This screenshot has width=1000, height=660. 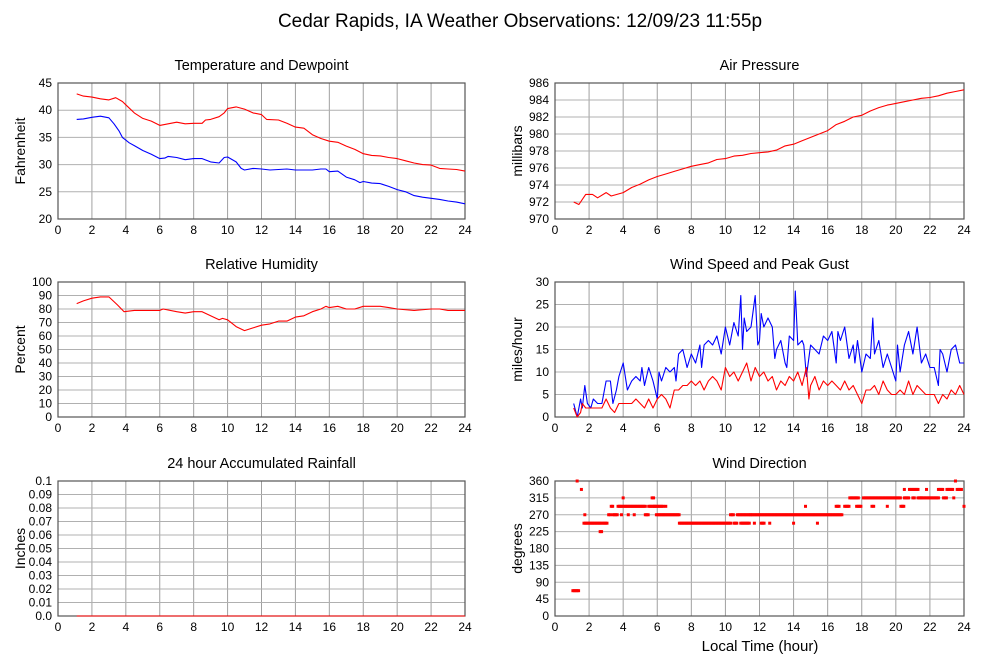 What do you see at coordinates (20, 349) in the screenshot?
I see `y-axis-label: Percent` at bounding box center [20, 349].